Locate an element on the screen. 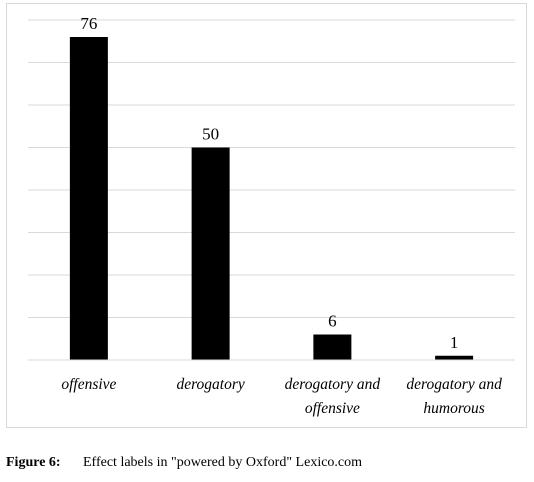 Image resolution: width=534 pixels, height=482 pixels. category-label: derogatory and offensive is located at coordinates (333, 396).